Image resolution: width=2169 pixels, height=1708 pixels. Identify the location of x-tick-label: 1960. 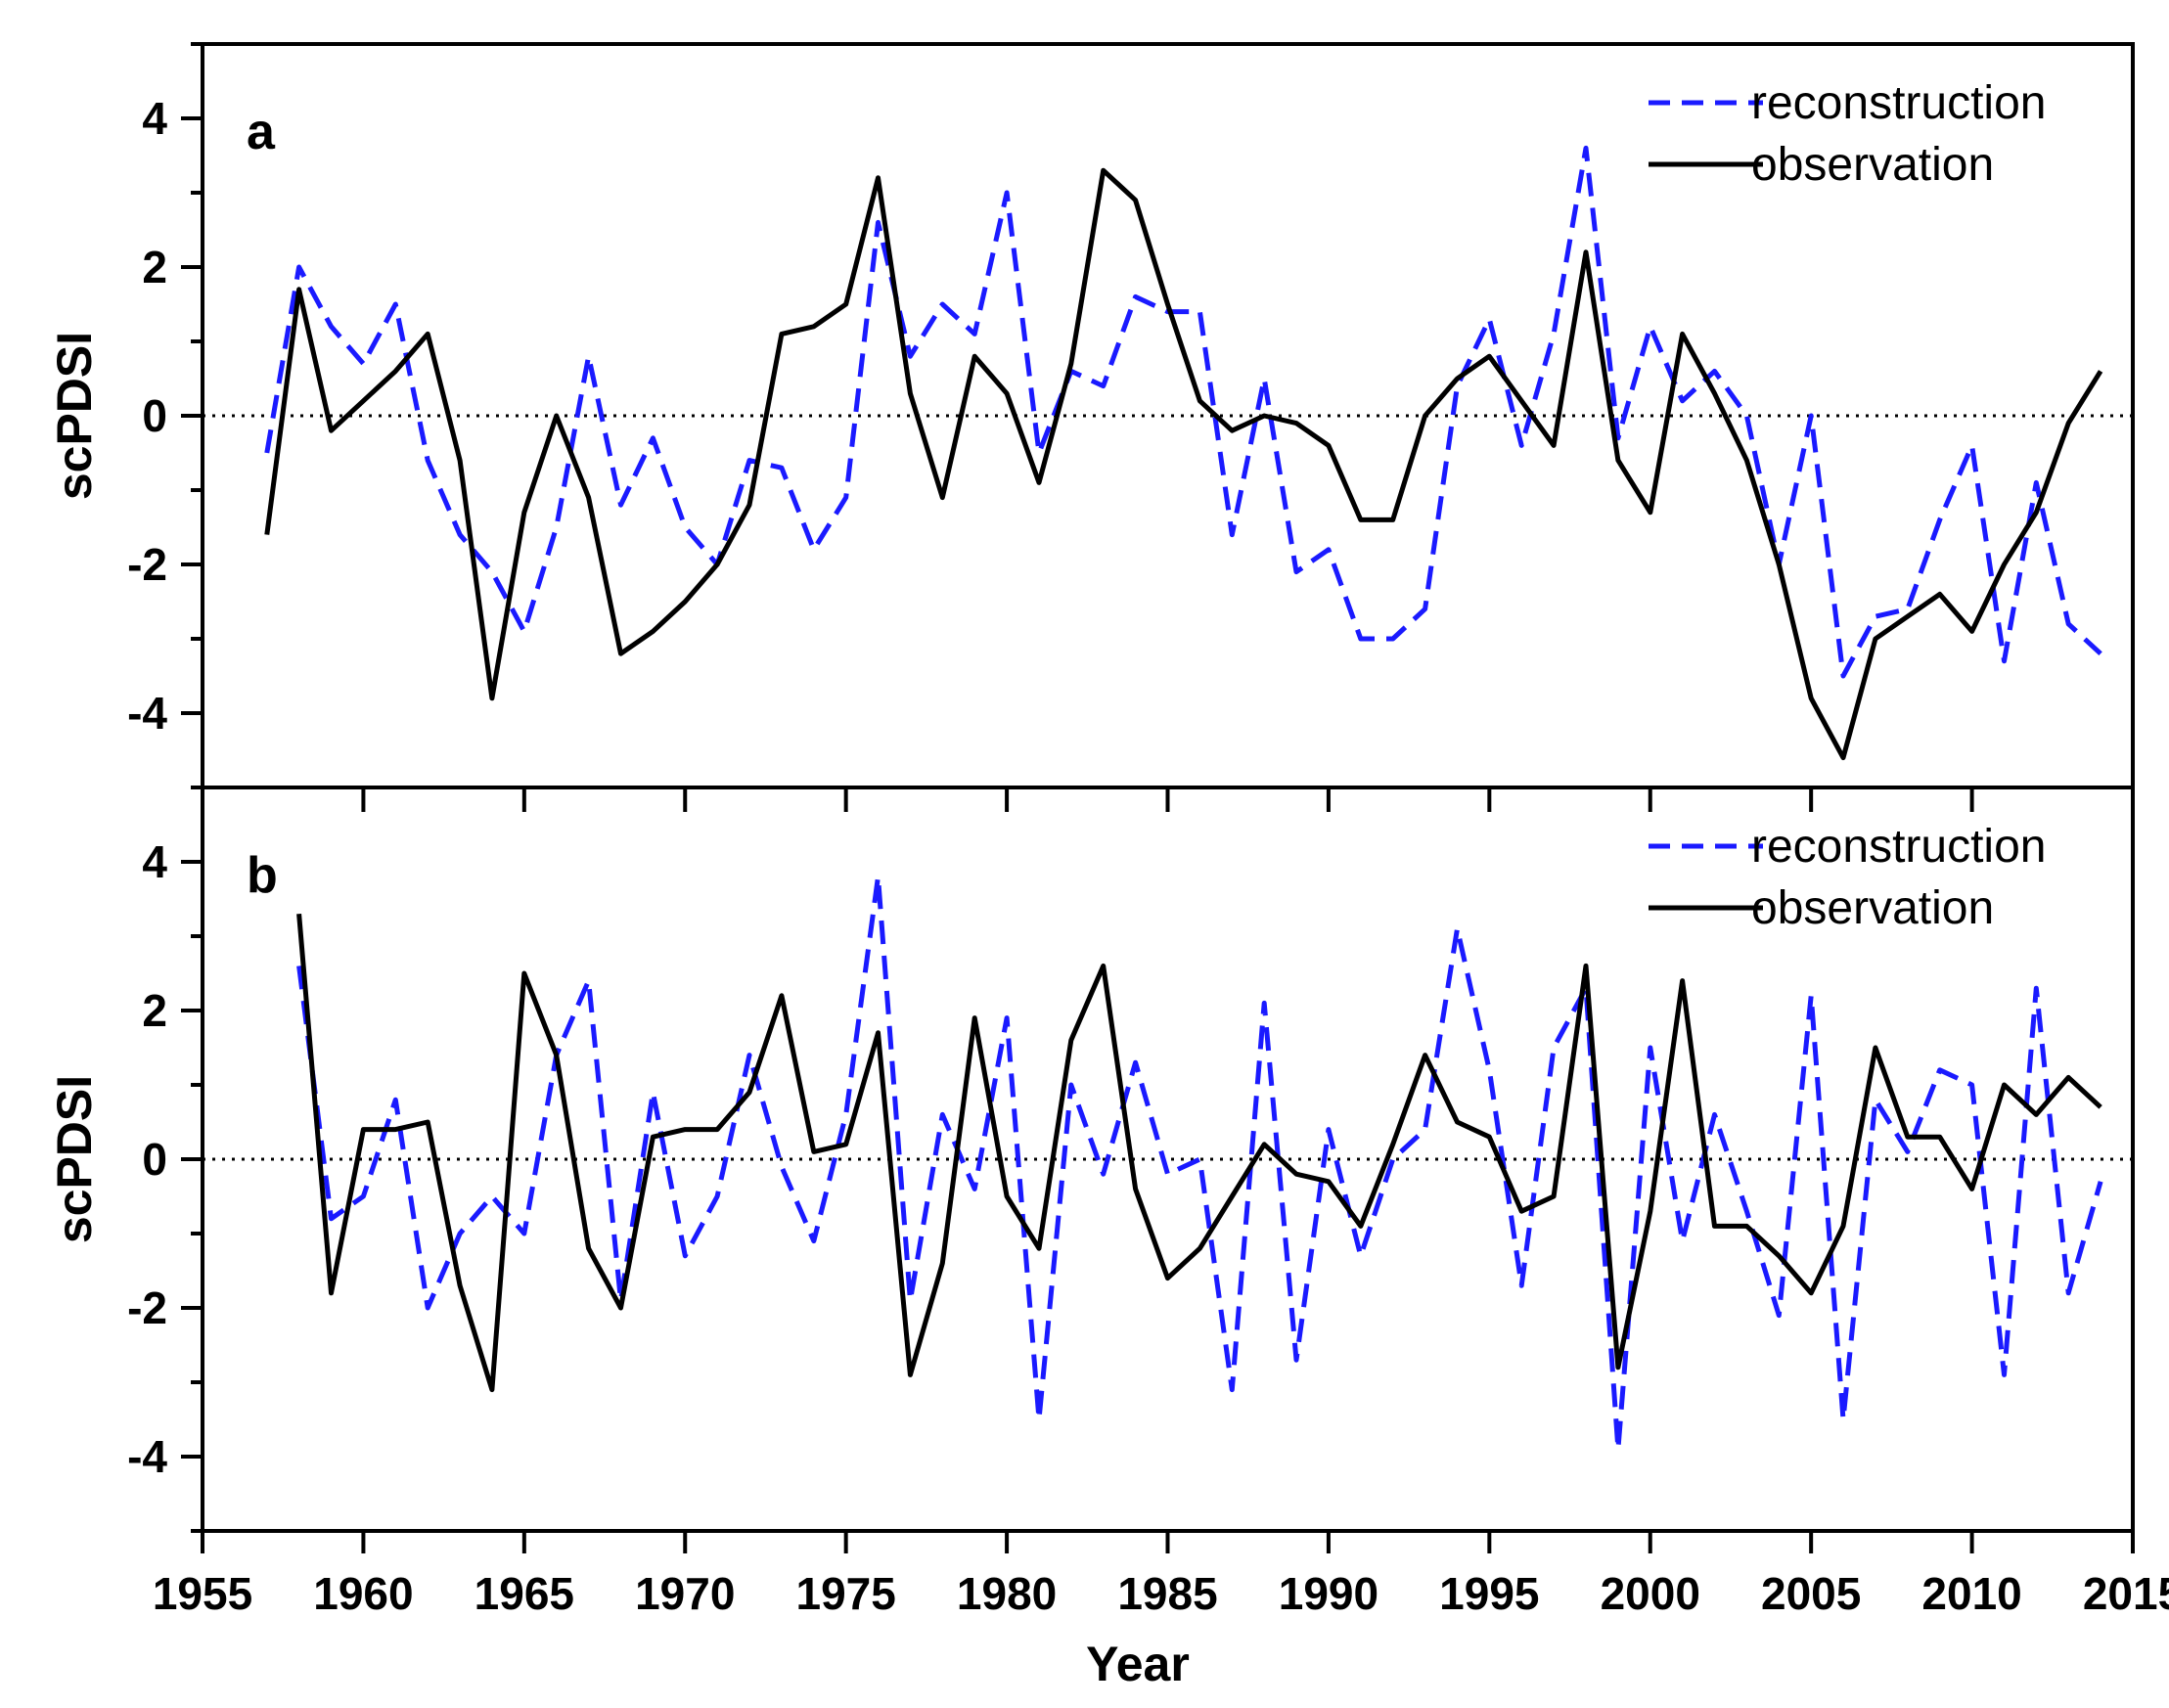
(363, 1593).